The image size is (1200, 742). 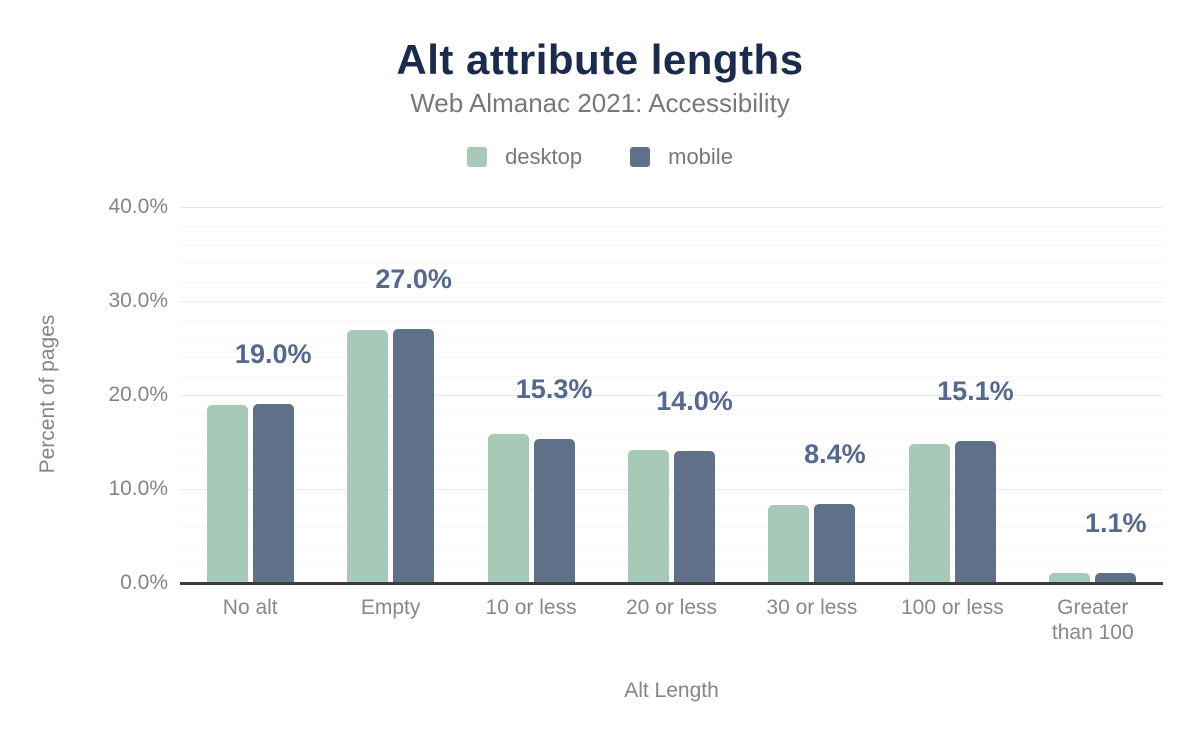 I want to click on x-tick-label: 10 or less, so click(x=531, y=607).